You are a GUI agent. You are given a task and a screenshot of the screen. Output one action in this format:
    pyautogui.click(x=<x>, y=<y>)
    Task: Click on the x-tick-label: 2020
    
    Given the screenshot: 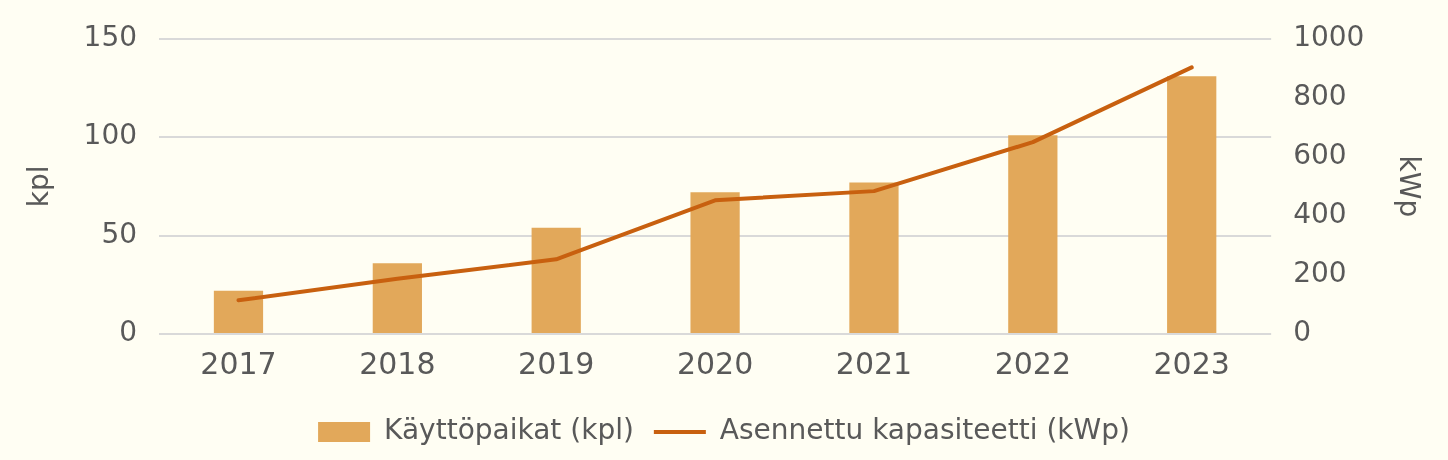 What is the action you would take?
    pyautogui.click(x=715, y=363)
    